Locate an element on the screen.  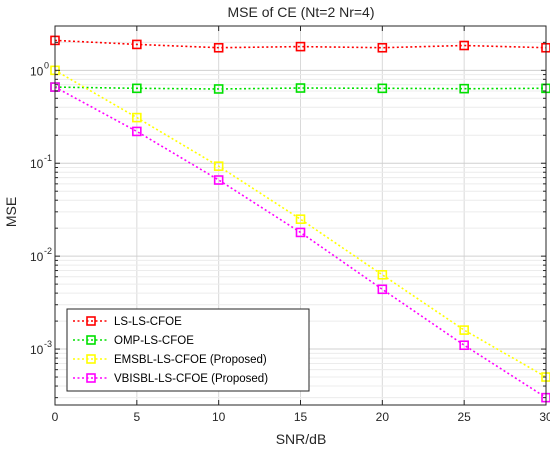
legend-box is located at coordinates (188, 350).